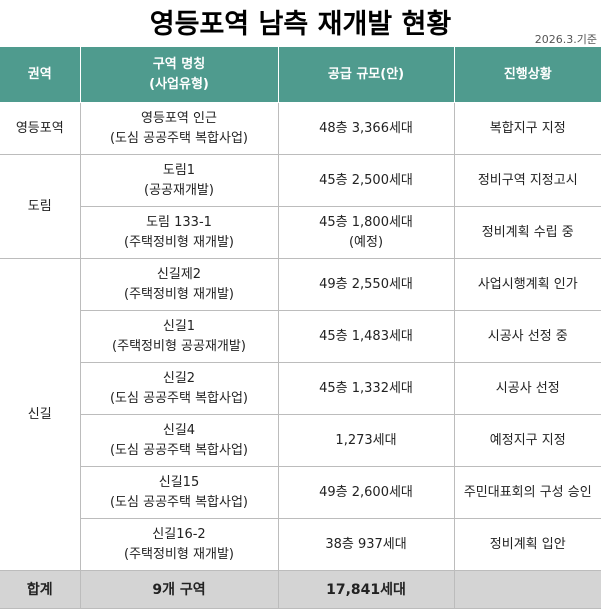  I want to click on total-scale: 17,841세대, so click(366, 589).